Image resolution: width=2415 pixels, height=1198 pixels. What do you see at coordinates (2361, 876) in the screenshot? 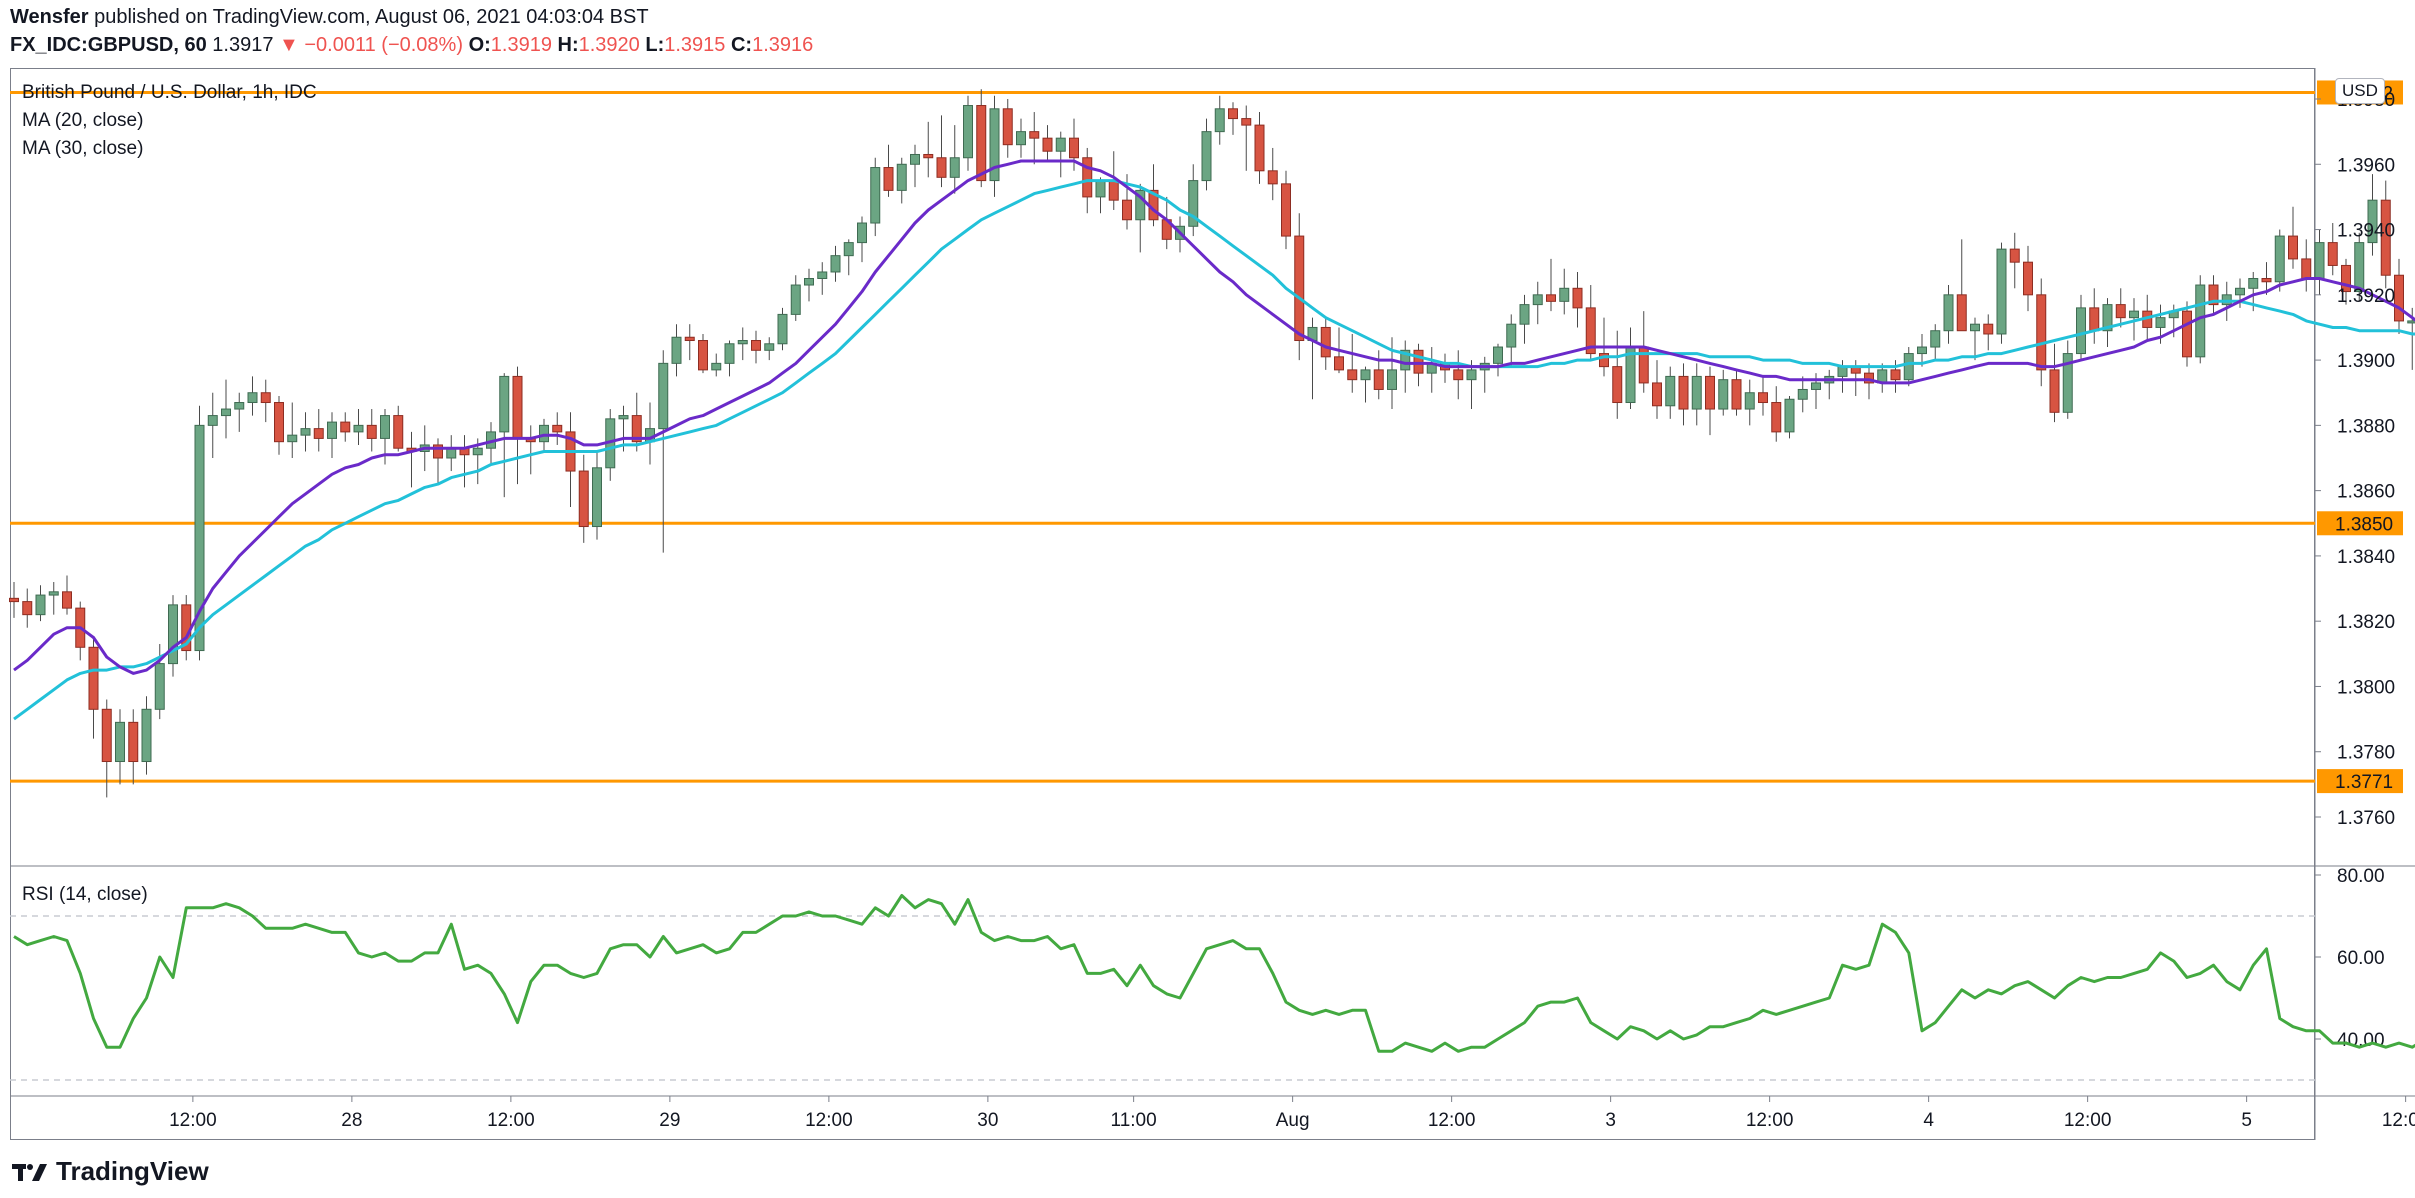
I see `rsi-tick-label: 80.00` at bounding box center [2361, 876].